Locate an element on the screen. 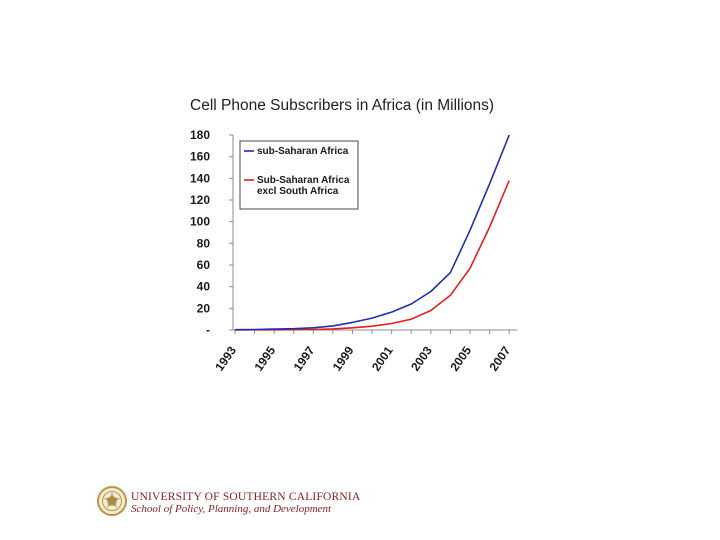  x-tick-label: 1993 is located at coordinates (225, 358).